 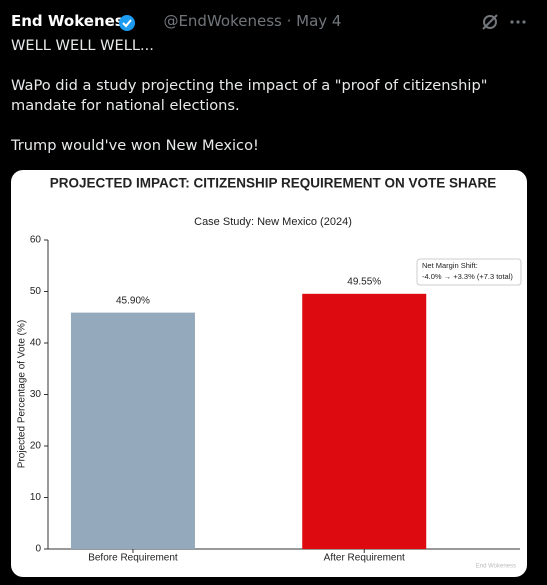 What do you see at coordinates (505, 22) in the screenshot?
I see `tweet-actions` at bounding box center [505, 22].